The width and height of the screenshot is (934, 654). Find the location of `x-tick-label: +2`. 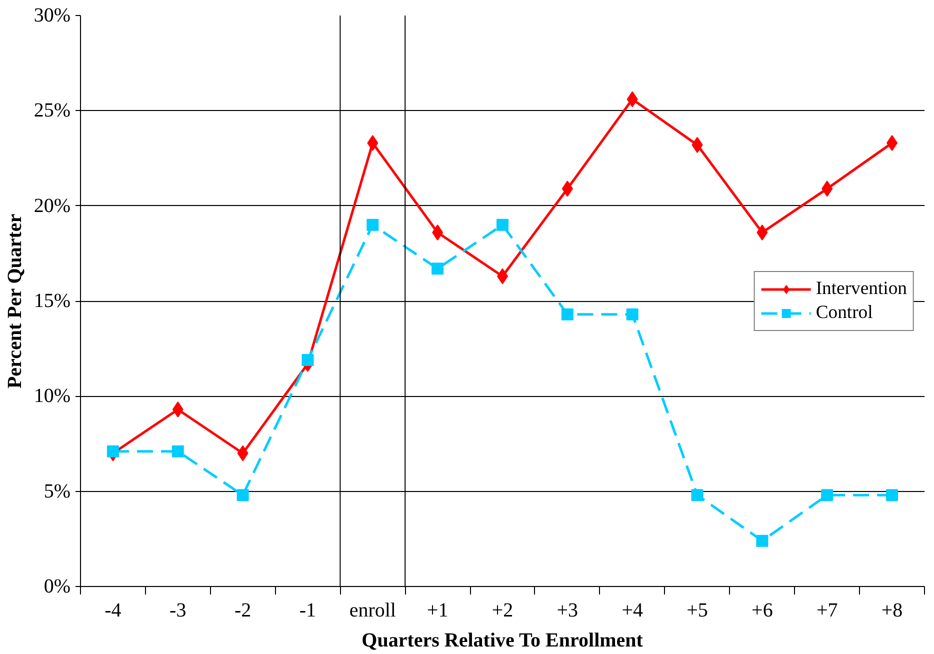

x-tick-label: +2 is located at coordinates (503, 611).